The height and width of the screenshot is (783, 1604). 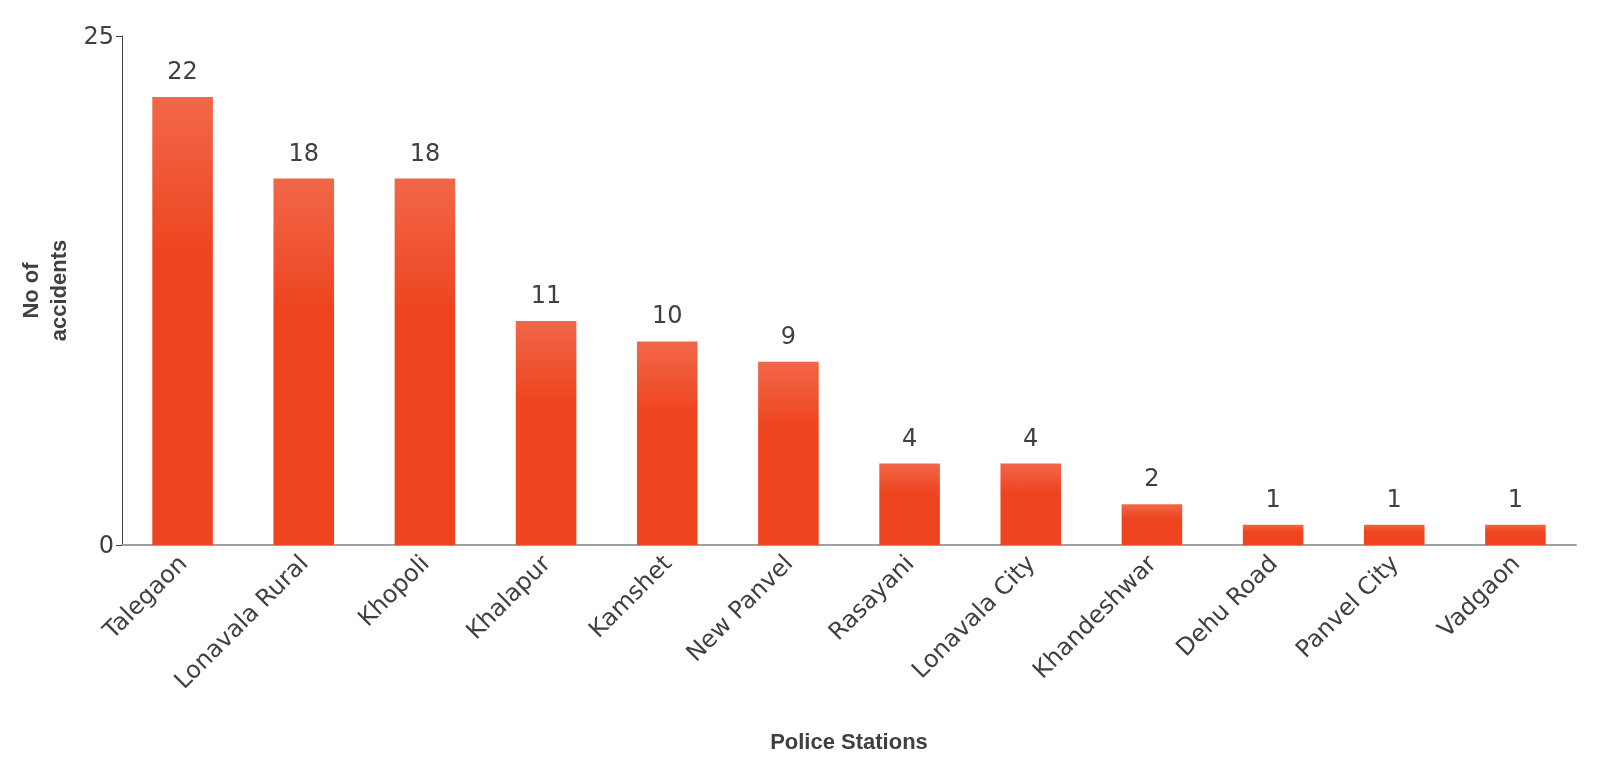 I want to click on data-label: 11, so click(x=546, y=295).